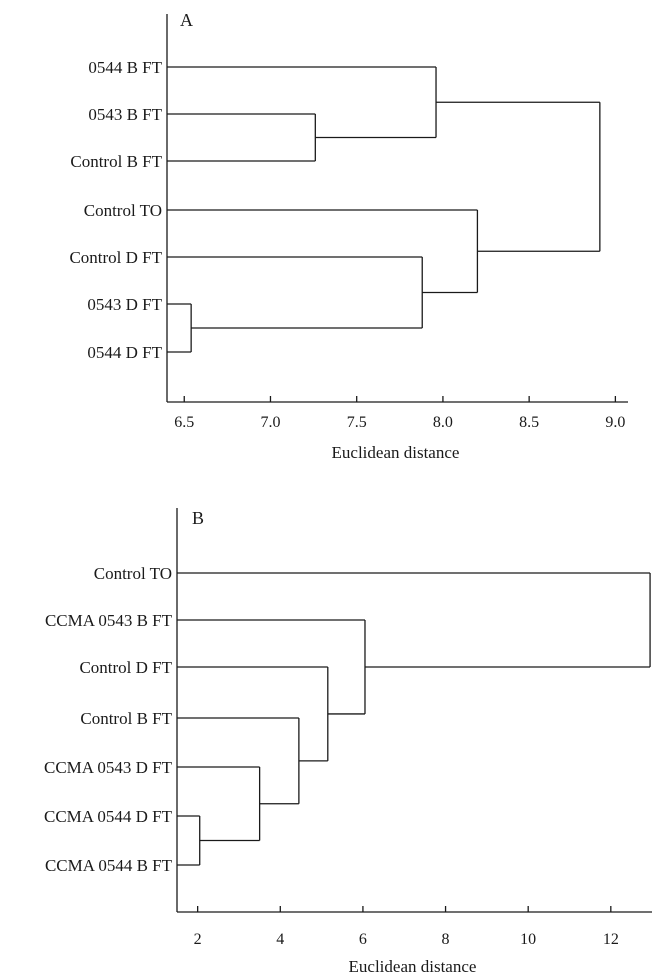 The width and height of the screenshot is (655, 979). Describe the element at coordinates (270, 422) in the screenshot. I see `x-tick-label: 7.0` at that location.